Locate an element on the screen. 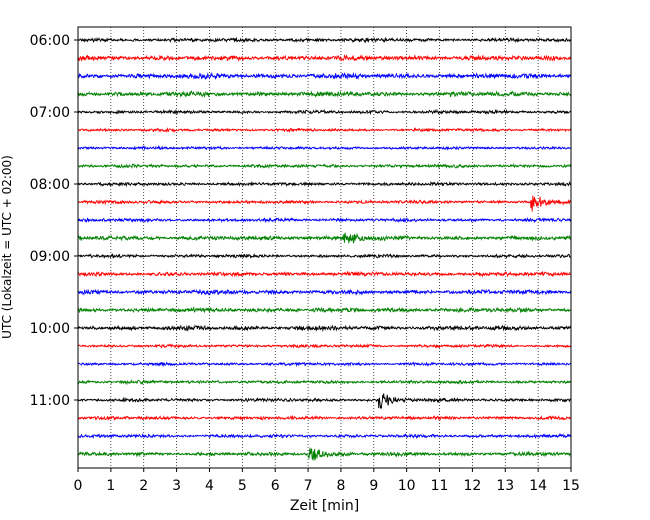 The image size is (650, 520). x-tick-label: 9 is located at coordinates (373, 486).